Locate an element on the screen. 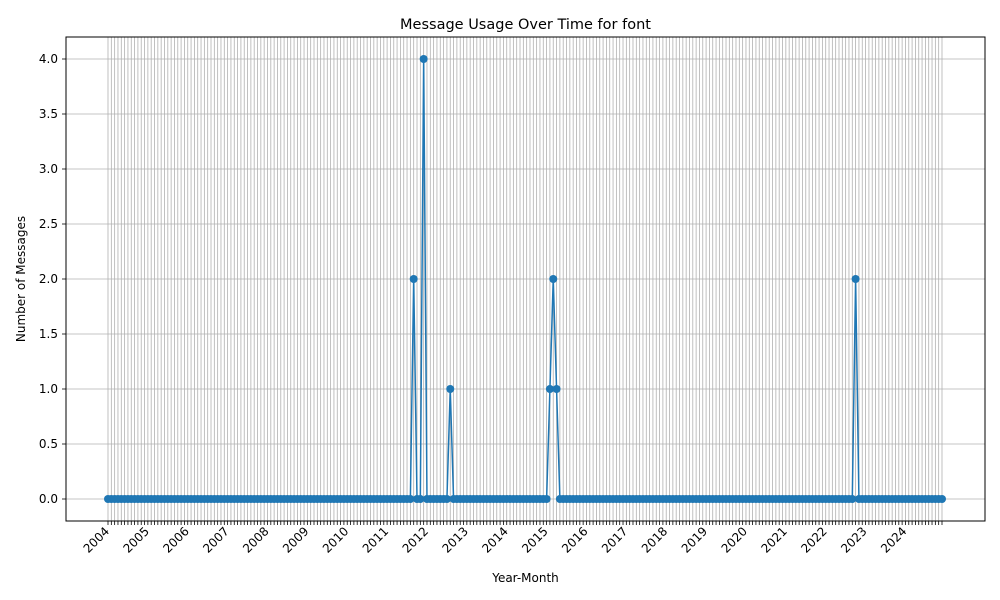  y-axis-ticks: 0.0 0.5 1.0 1.5 2.0 2.5 3.0 3.5 4.0 is located at coordinates (52, 279).